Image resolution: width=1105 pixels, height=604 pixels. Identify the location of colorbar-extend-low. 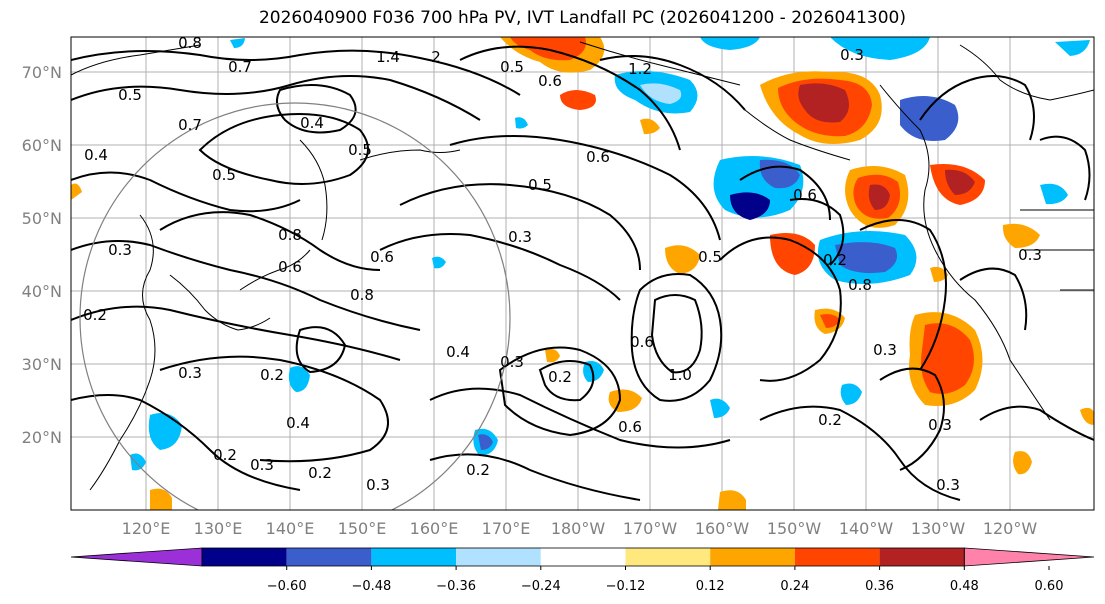
(136, 557).